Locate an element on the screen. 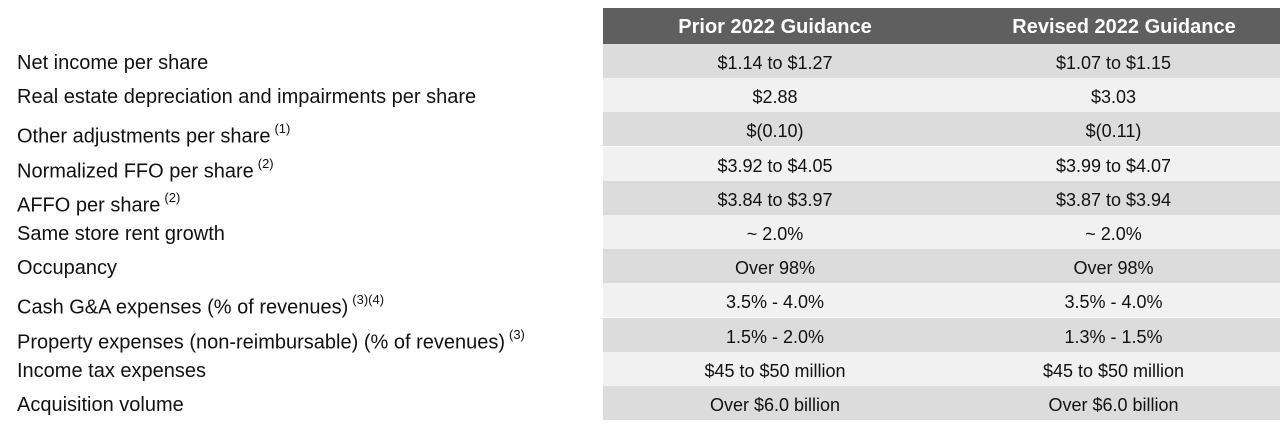 The width and height of the screenshot is (1280, 430). header-revised-guidance: Revised 2022 Guidance is located at coordinates (1113, 26).